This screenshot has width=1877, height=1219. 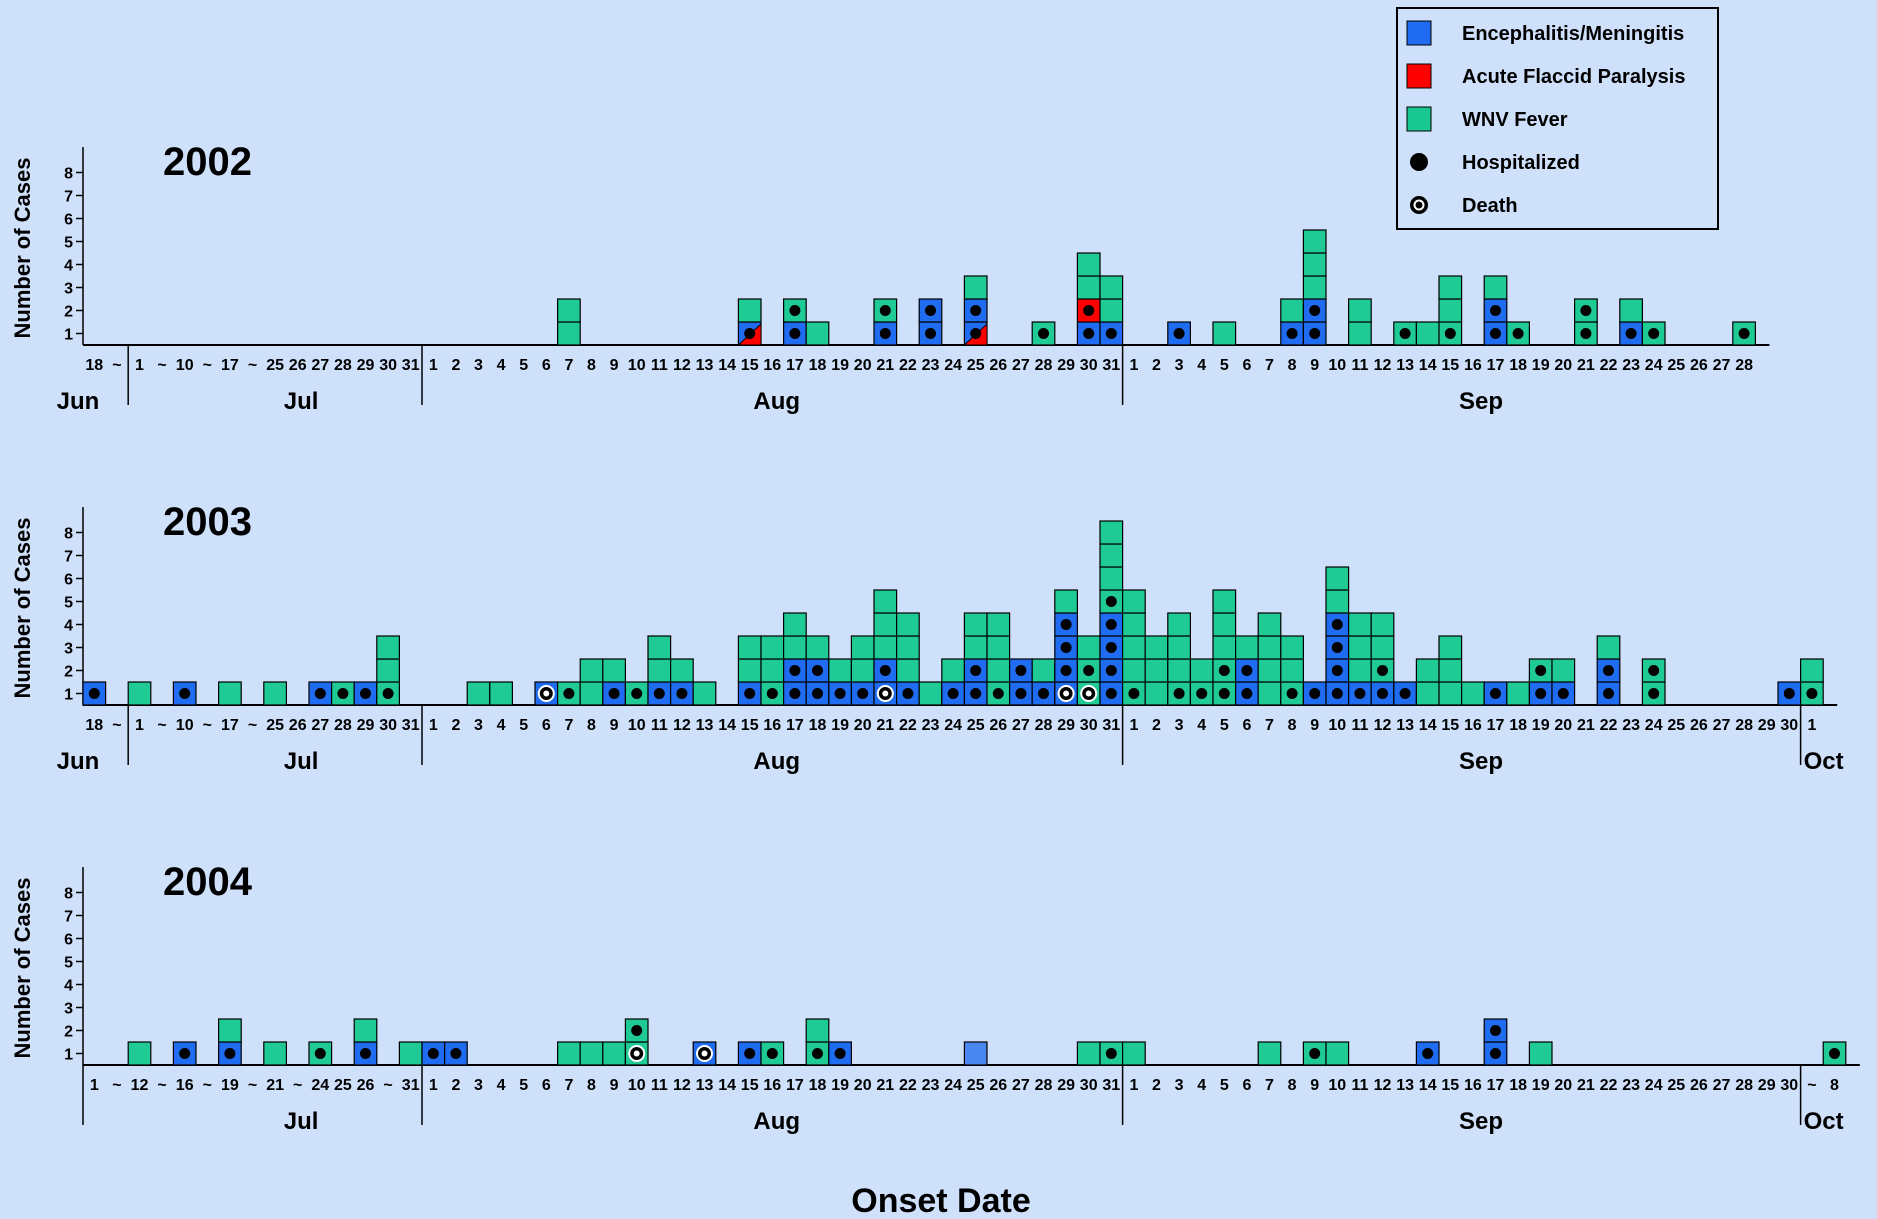 What do you see at coordinates (22, 248) in the screenshot?
I see `y-axis-title: Number of Cases` at bounding box center [22, 248].